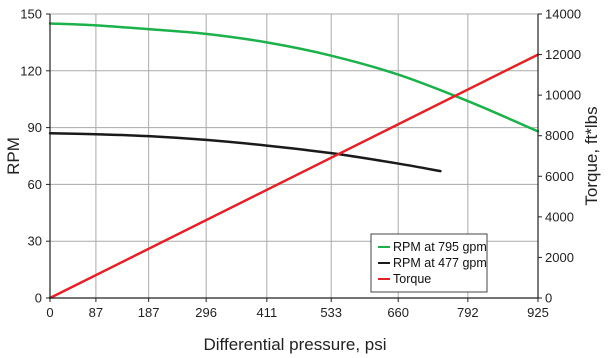 Image resolution: width=608 pixels, height=358 pixels. I want to click on y-right-tick-label: 8000, so click(559, 135).